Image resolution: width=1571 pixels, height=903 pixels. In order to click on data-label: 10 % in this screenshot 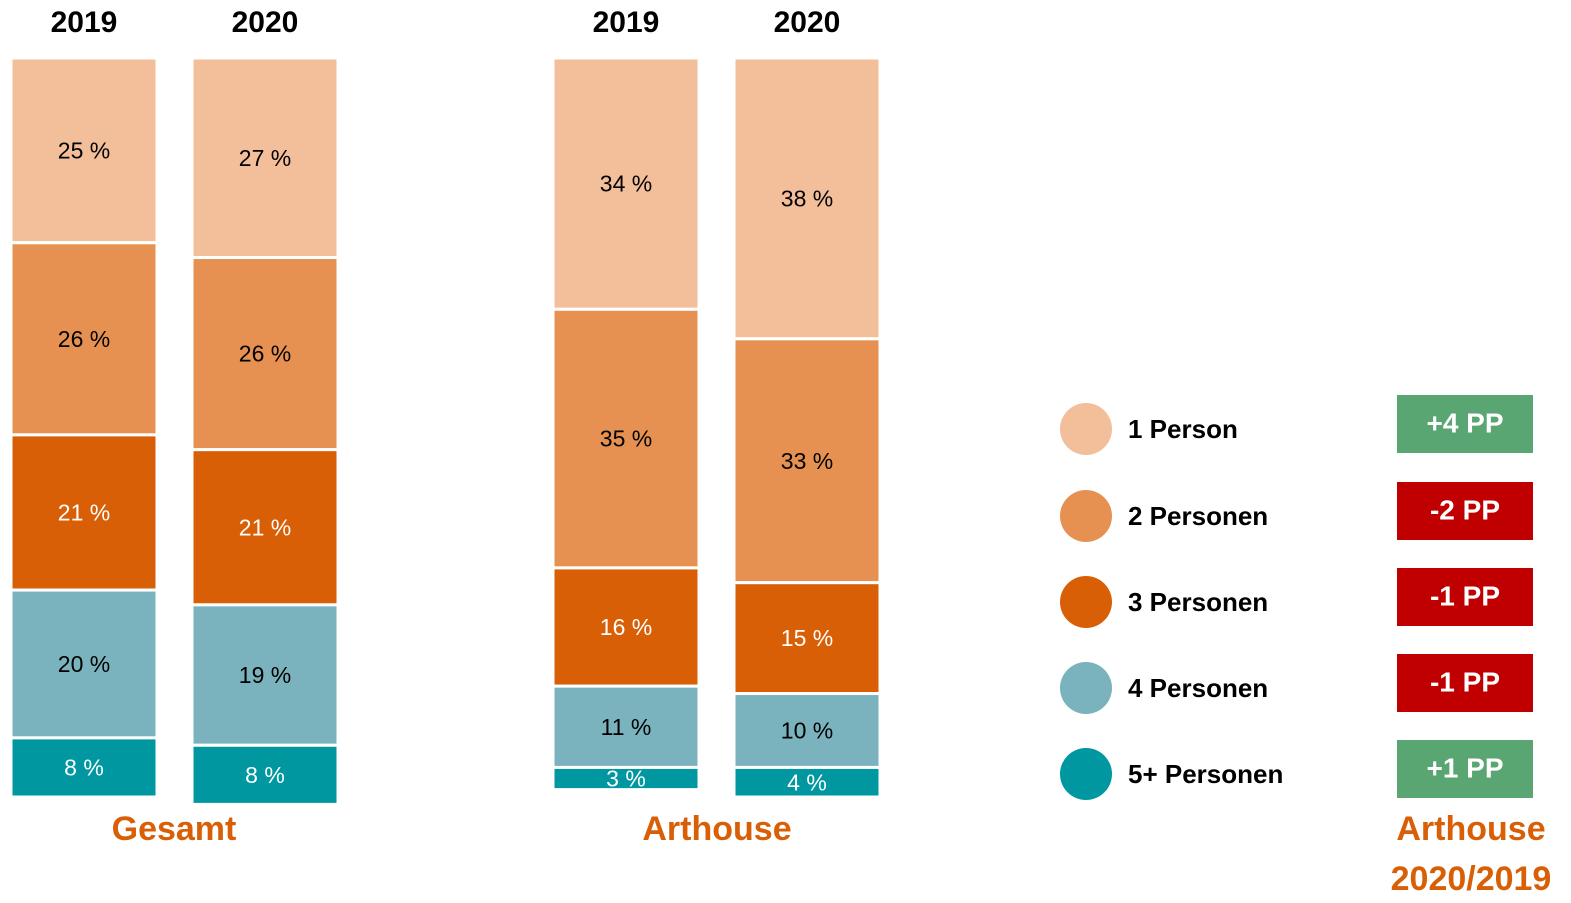, I will do `click(807, 731)`.